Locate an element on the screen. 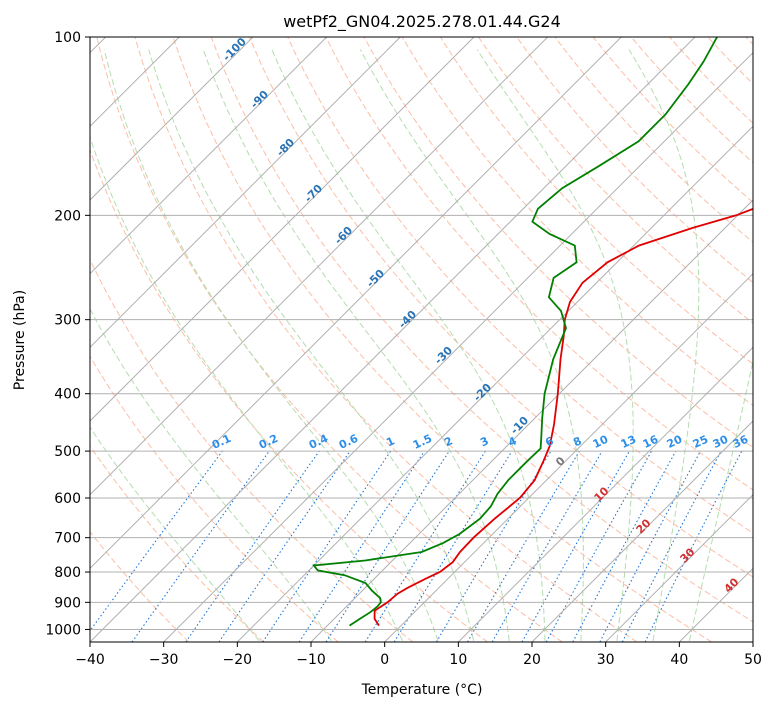 This screenshot has height=708, width=775. y-tick-label: 300 is located at coordinates (67, 321).